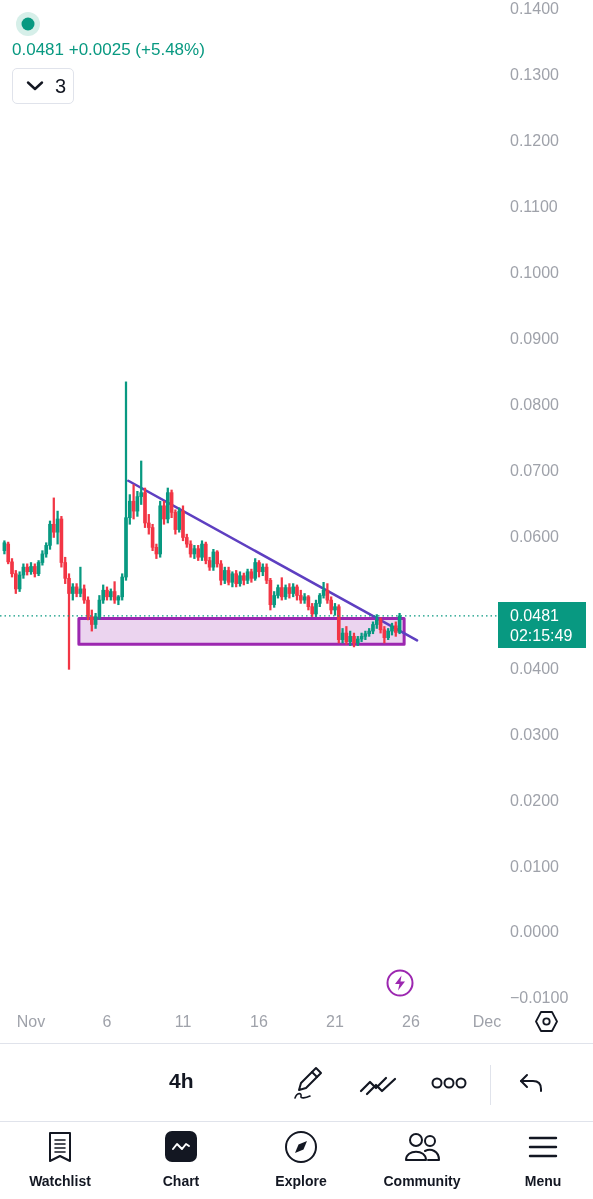  I want to click on y-tick-label: 0.1300, so click(535, 75).